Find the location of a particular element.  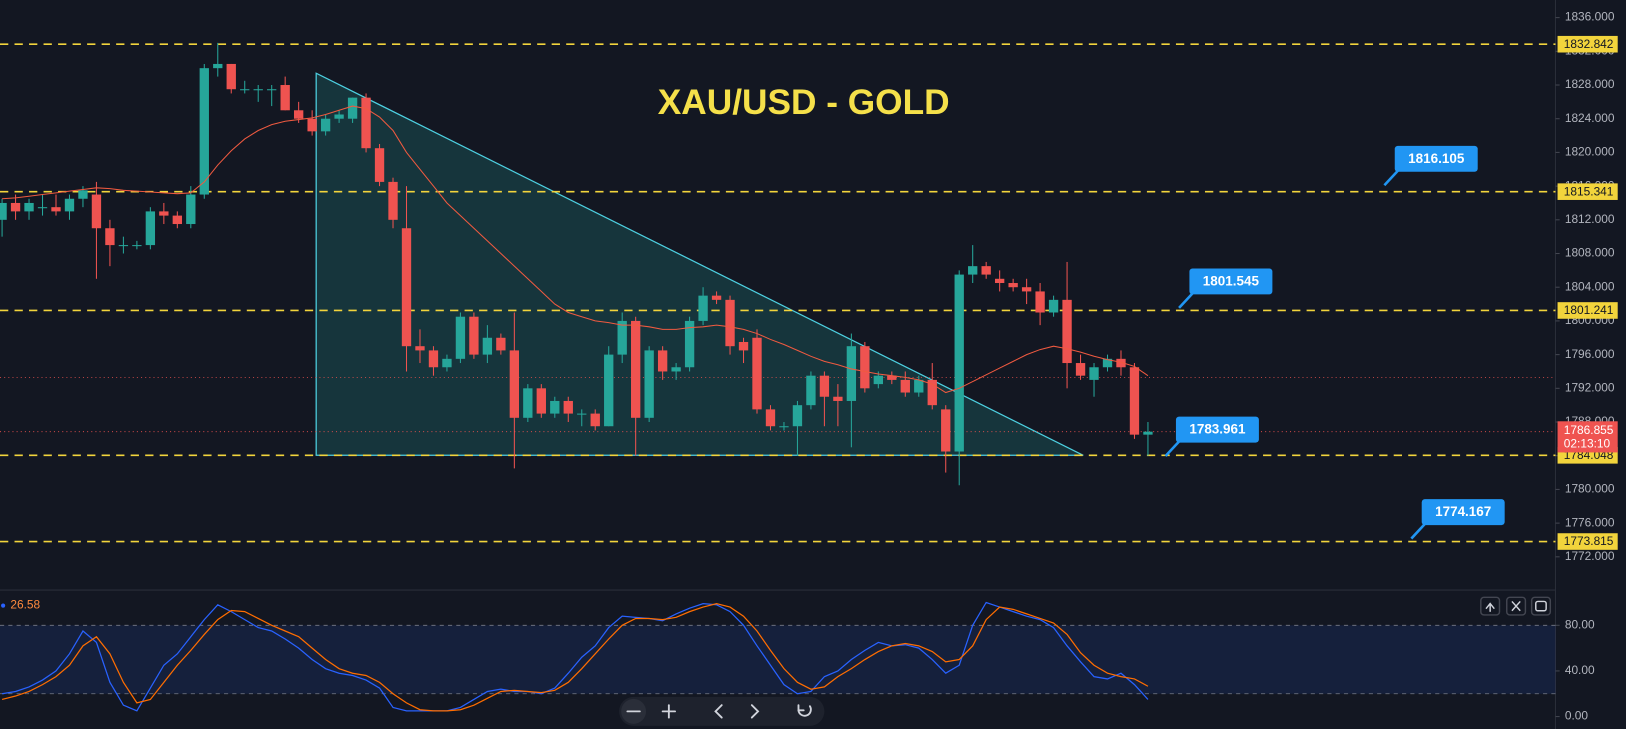

nav-buttons is located at coordinates (722, 711).